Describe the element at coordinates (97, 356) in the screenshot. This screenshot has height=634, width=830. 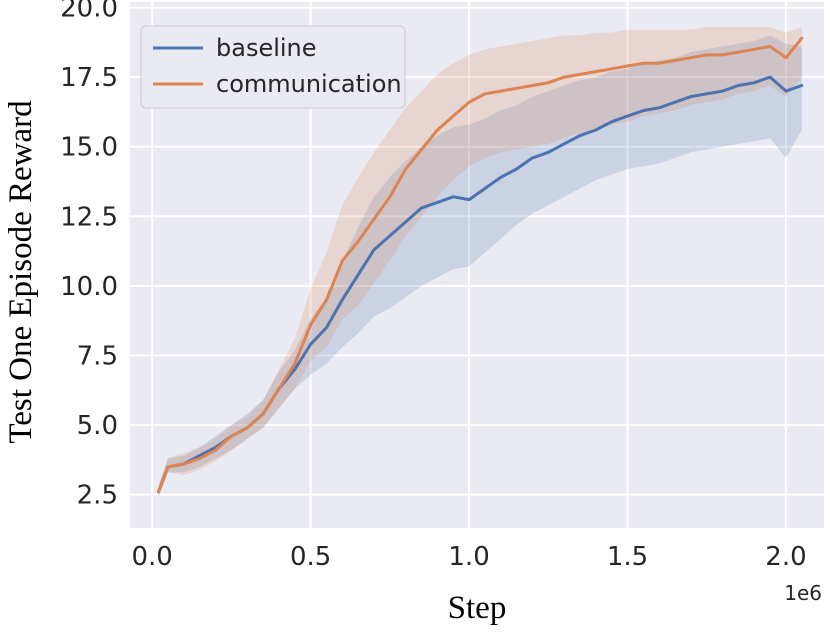
I see `y-tick-label: 7.5` at that location.